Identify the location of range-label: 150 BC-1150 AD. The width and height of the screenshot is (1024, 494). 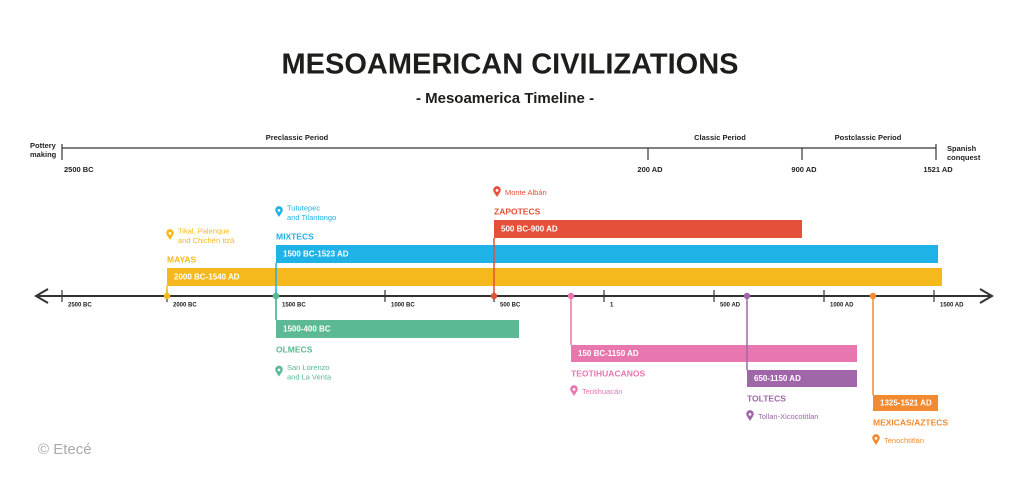
(608, 353).